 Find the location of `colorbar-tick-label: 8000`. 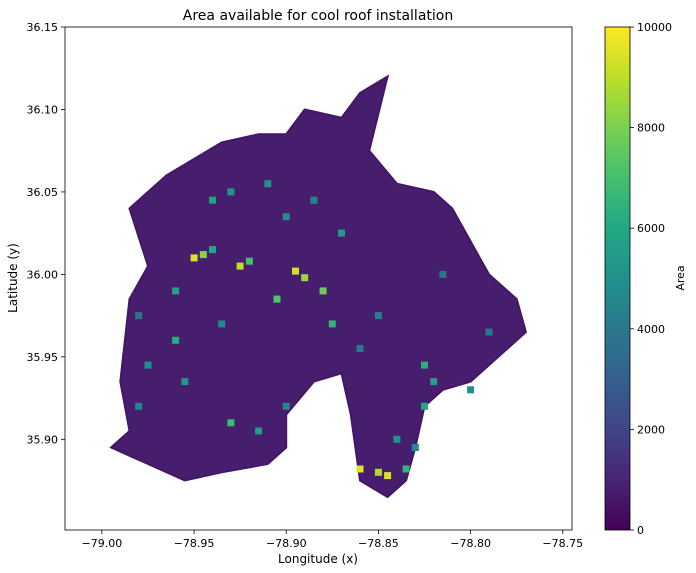

colorbar-tick-label: 8000 is located at coordinates (651, 128).